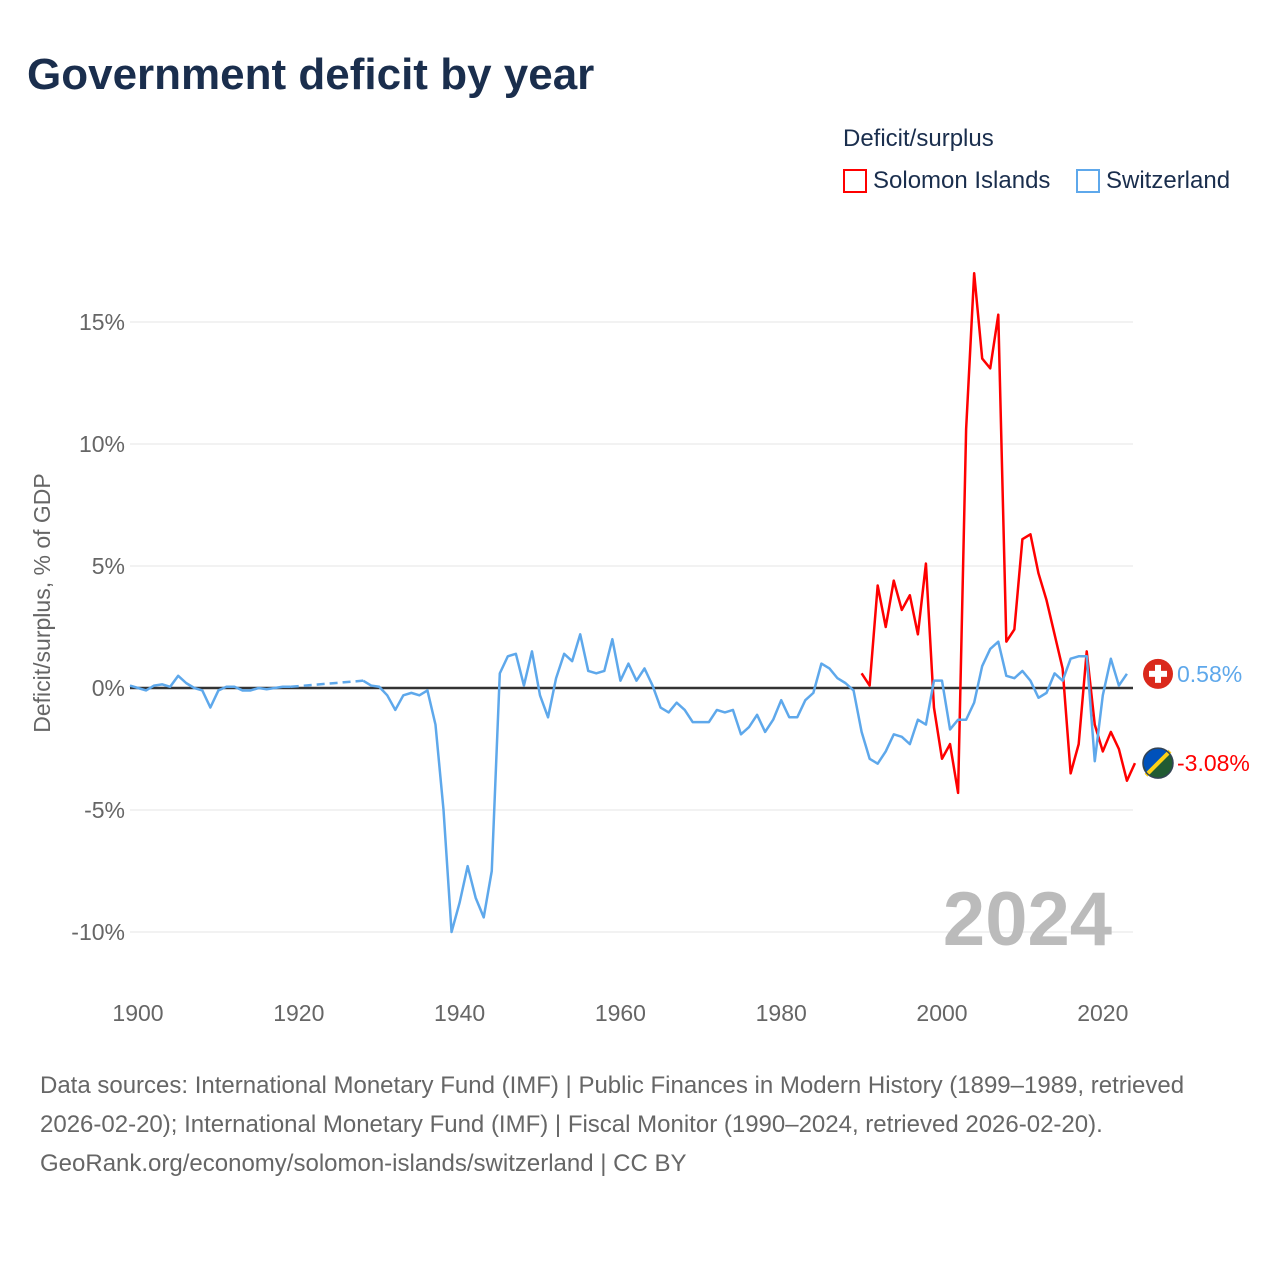 The image size is (1280, 1280). I want to click on x-tick-label: 1940, so click(459, 1013).